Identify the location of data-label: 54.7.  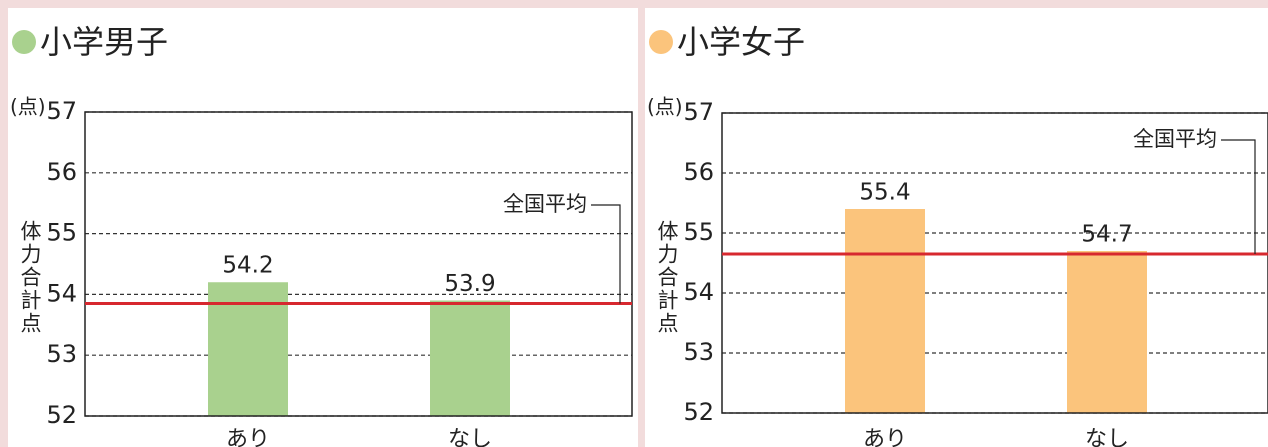
(1106, 235).